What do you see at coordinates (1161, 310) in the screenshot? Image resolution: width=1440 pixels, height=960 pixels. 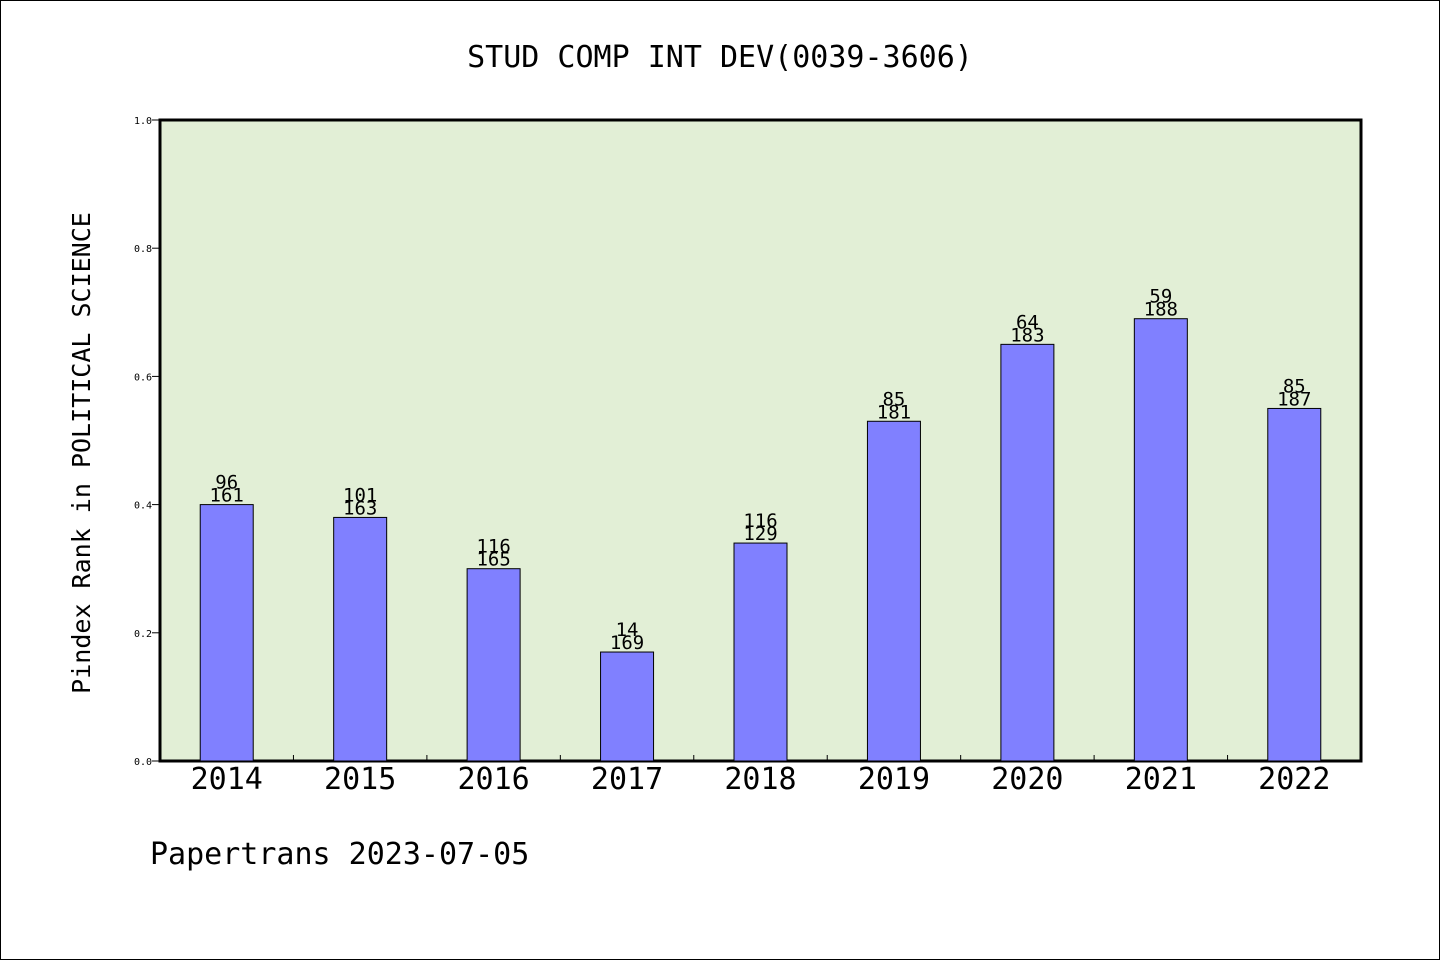 I see `bar-label-bottom: 188` at bounding box center [1161, 310].